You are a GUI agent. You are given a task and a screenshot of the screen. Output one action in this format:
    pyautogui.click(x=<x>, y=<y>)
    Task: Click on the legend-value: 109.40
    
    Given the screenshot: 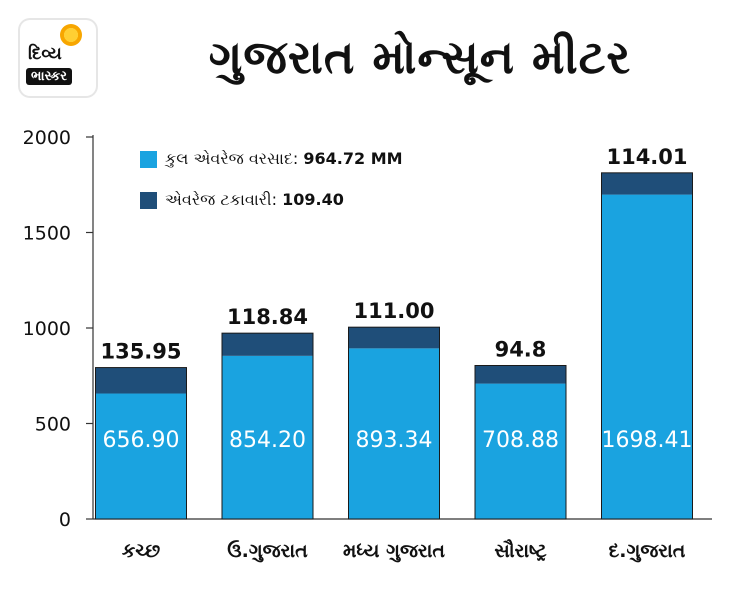 What is the action you would take?
    pyautogui.click(x=313, y=199)
    